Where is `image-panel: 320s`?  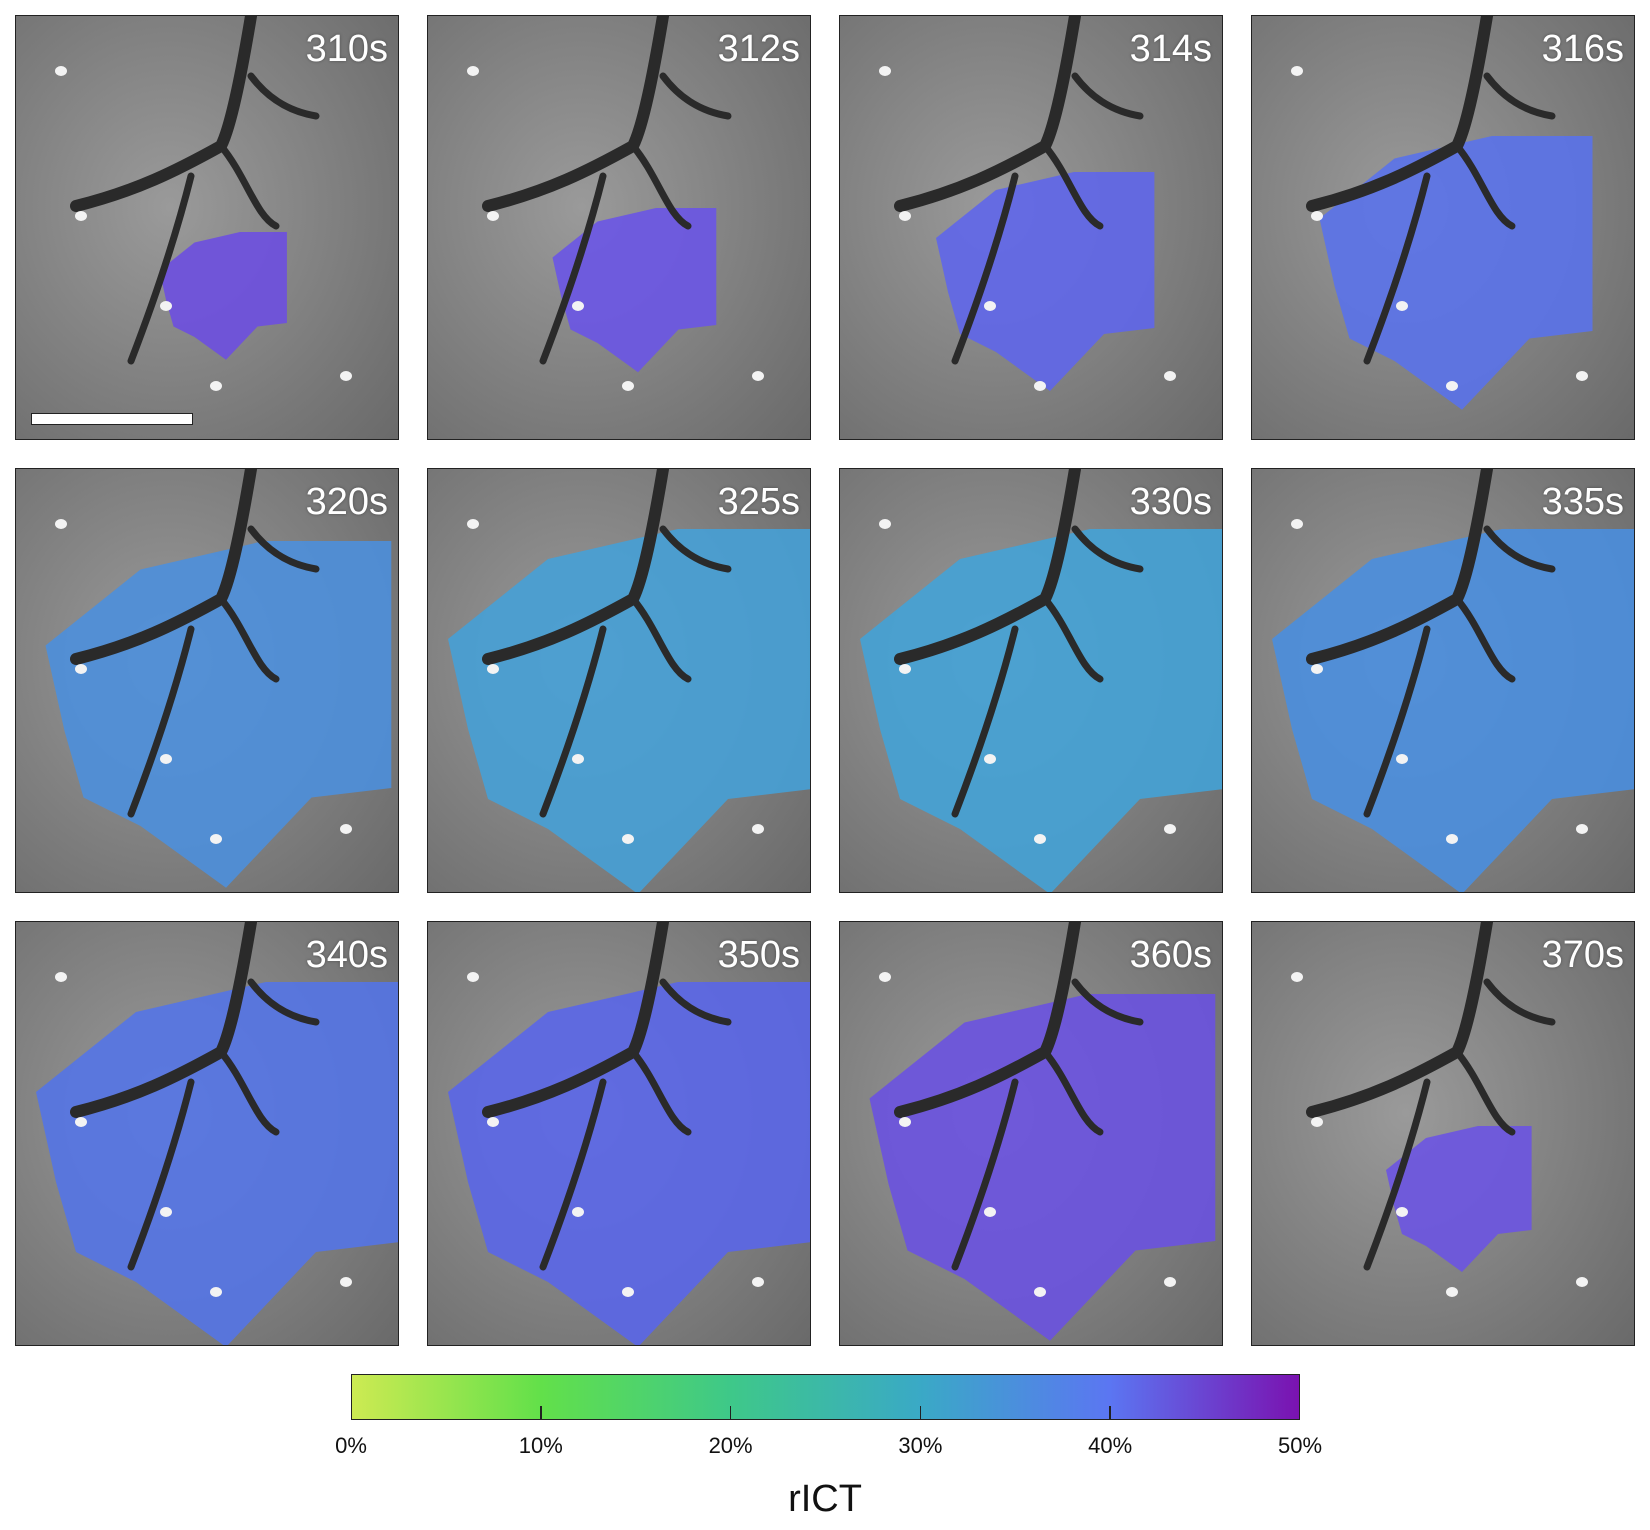 image-panel: 320s is located at coordinates (207, 680).